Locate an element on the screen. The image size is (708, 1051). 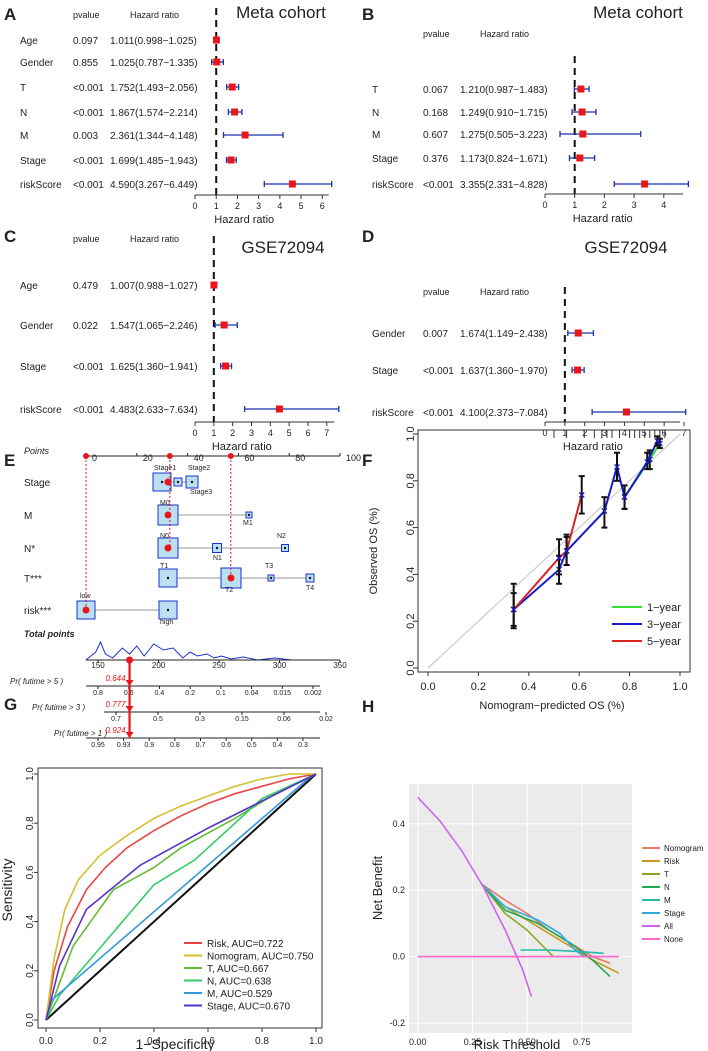
forest-title: Meta cohort is located at coordinates (638, 12).